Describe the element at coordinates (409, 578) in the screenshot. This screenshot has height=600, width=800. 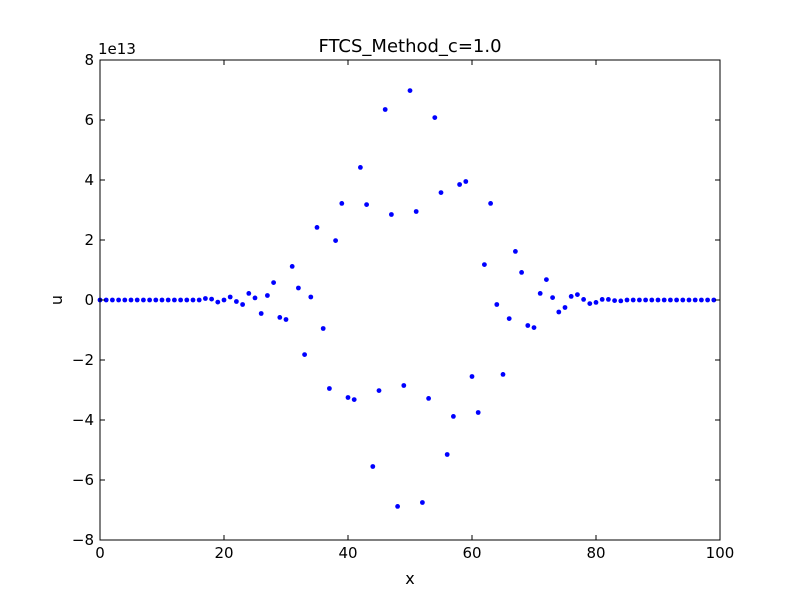
I see `x-axis-label: x` at that location.